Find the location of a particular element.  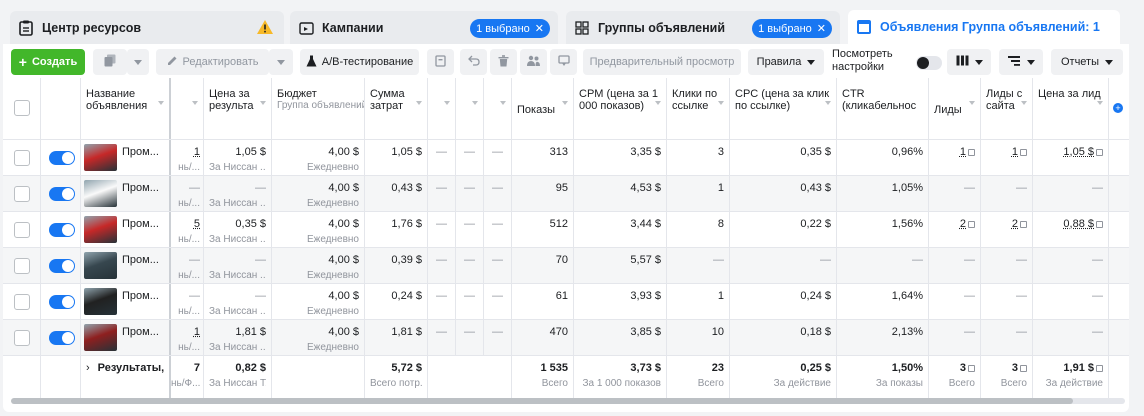

col-header-link-clicks: Клики по ссылке is located at coordinates (698, 108).